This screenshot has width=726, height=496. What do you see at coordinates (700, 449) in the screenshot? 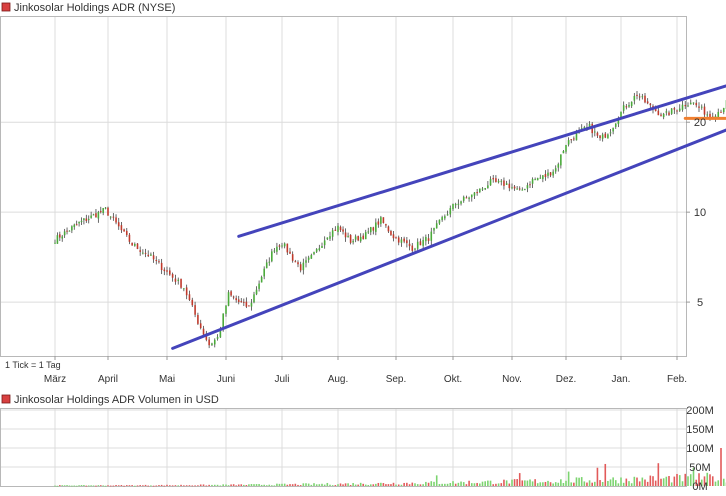
I see `volume-y-axis: 0M 50M 100M 150M 200M` at bounding box center [700, 449].